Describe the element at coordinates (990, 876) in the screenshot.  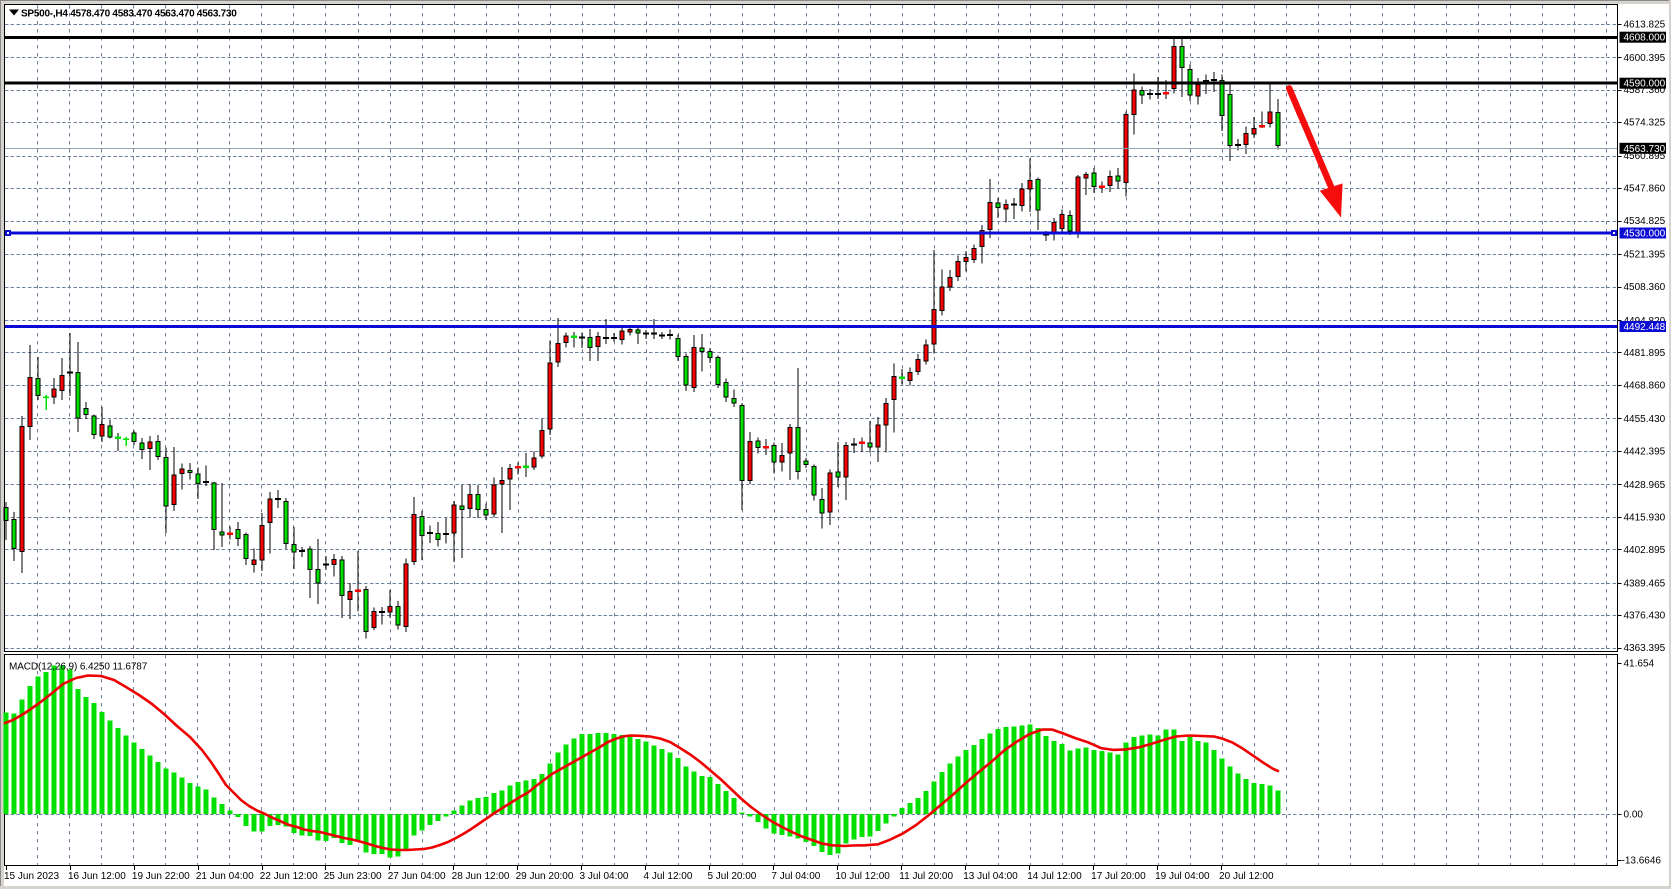
I see `svg-text: 13 Jul 04:00` at that location.